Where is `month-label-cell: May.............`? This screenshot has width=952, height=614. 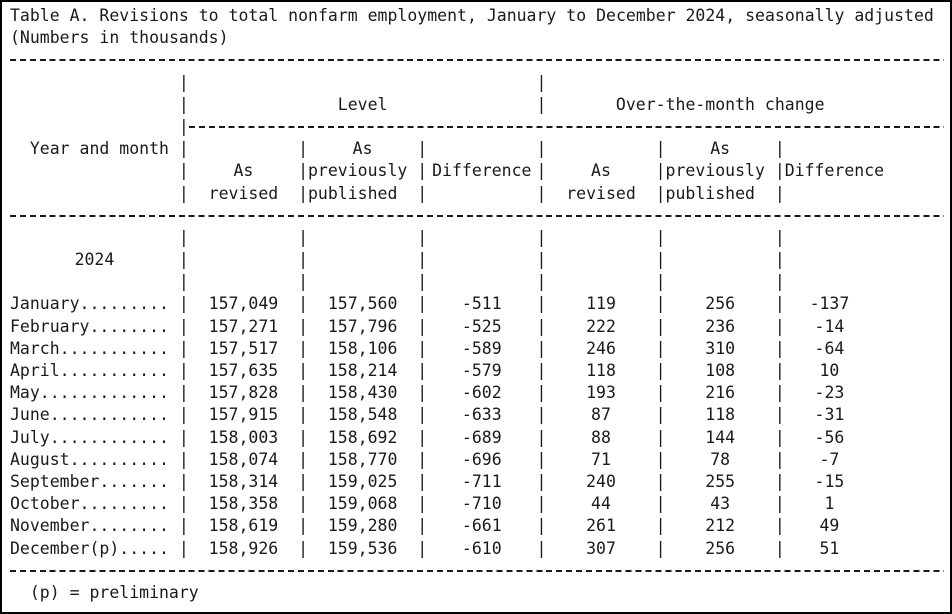 month-label-cell: May............. is located at coordinates (89, 393).